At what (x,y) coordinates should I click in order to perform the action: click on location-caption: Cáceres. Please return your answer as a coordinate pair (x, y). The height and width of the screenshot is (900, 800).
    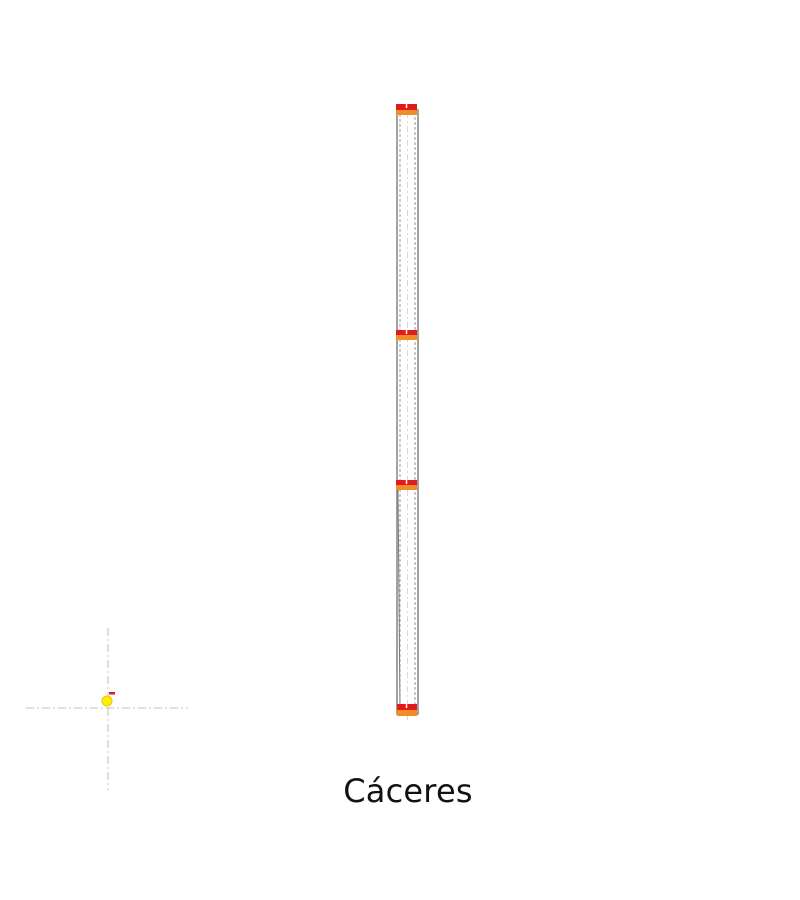
    Looking at the image, I should click on (408, 791).